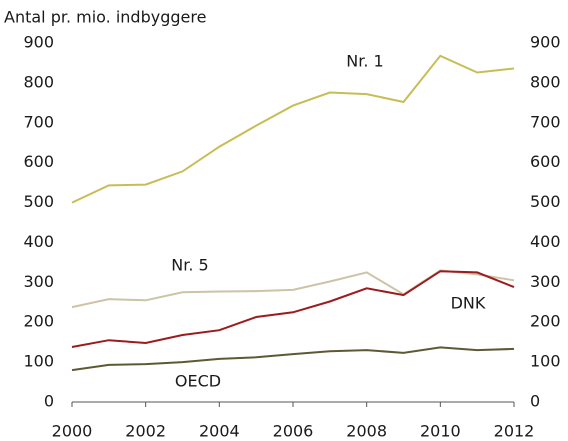  What do you see at coordinates (38, 361) in the screenshot?
I see `y-tick-label: 100` at bounding box center [38, 361].